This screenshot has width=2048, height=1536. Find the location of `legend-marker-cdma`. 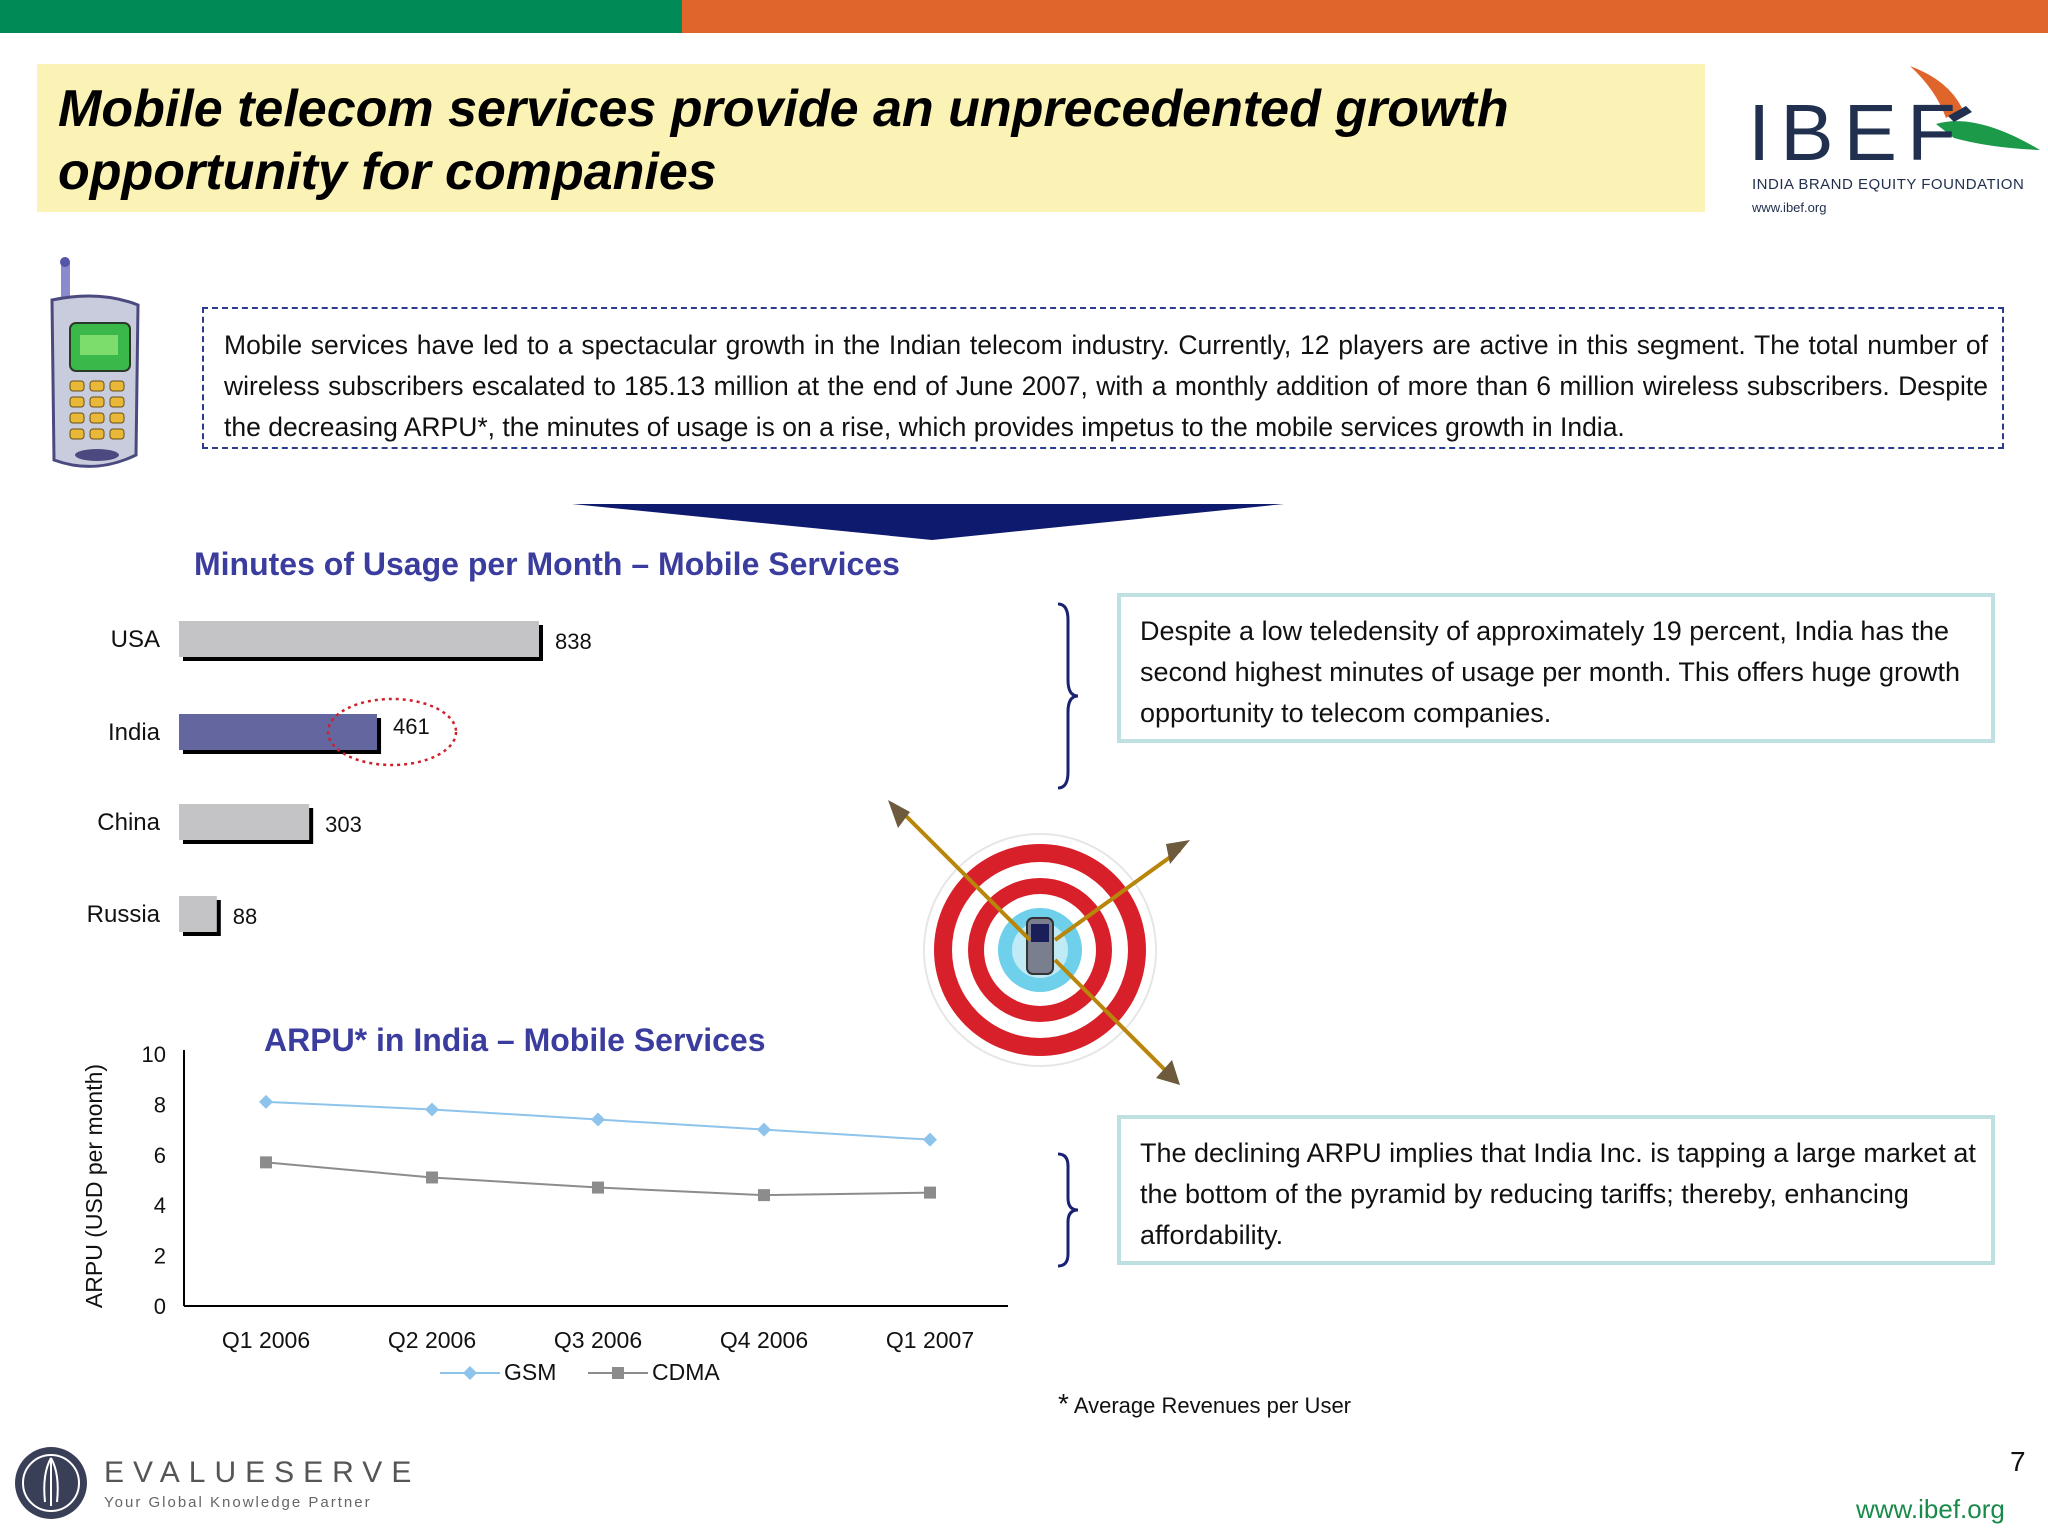

legend-marker-cdma is located at coordinates (618, 1373).